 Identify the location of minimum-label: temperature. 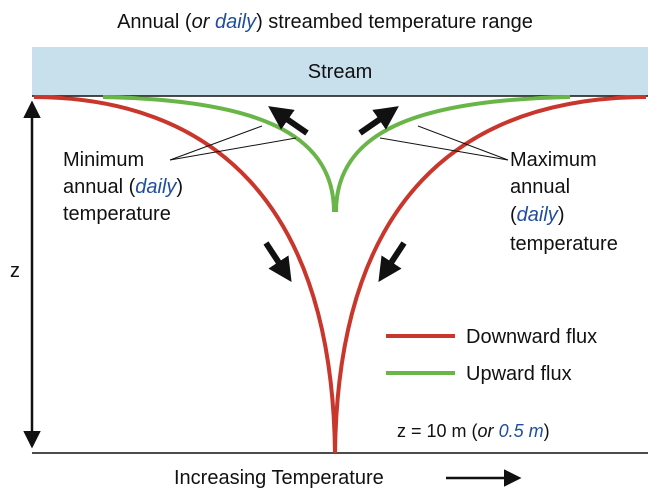
(117, 214).